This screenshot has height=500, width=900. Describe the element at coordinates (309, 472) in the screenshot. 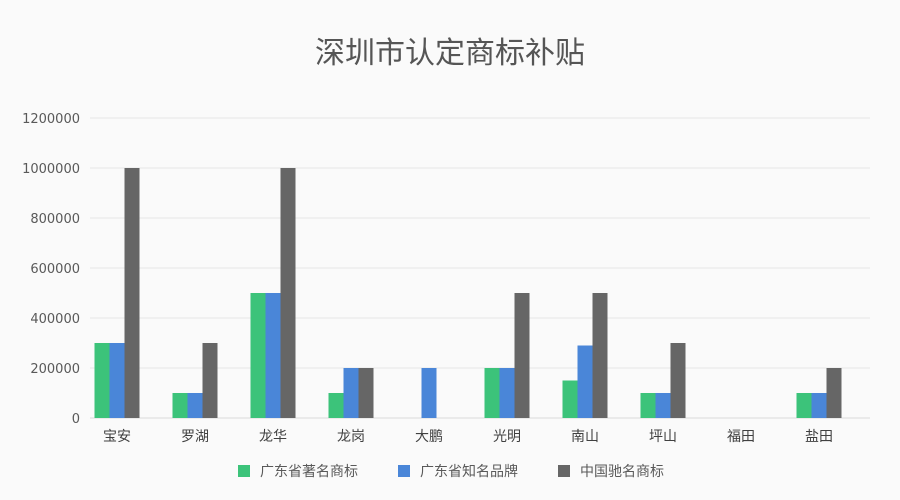

I see `legend-label: 广东省著名商标` at that location.